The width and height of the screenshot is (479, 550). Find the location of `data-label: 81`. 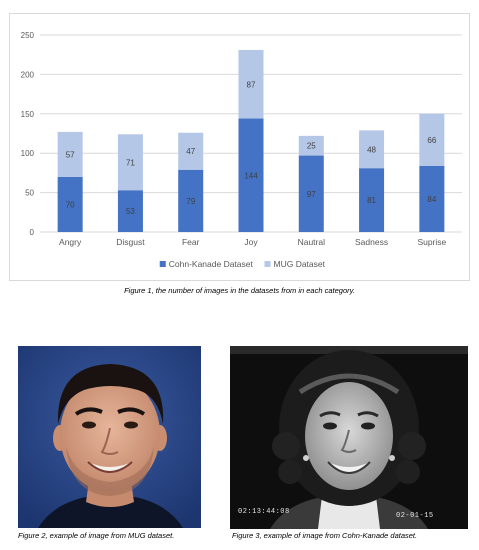

data-label: 81 is located at coordinates (371, 200).